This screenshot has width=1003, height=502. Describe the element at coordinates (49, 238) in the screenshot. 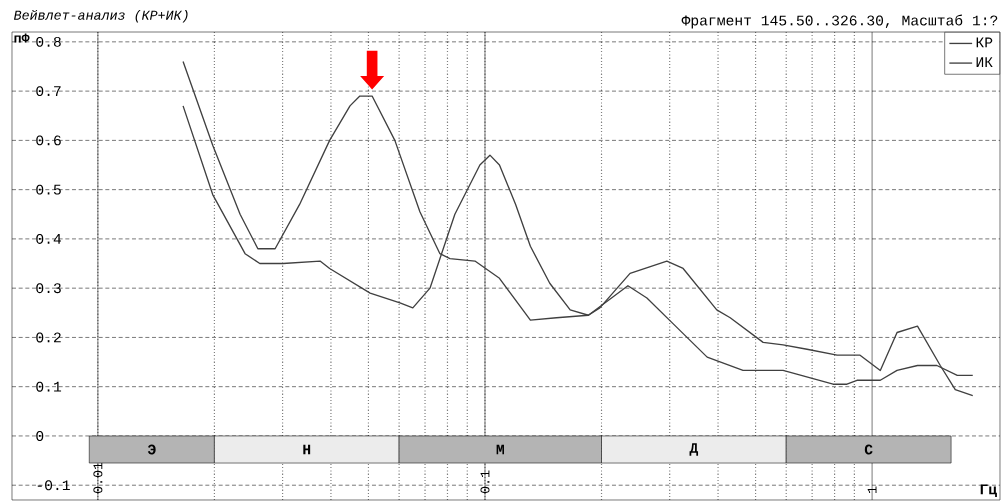

I see `y-tick-label: 0.4` at that location.